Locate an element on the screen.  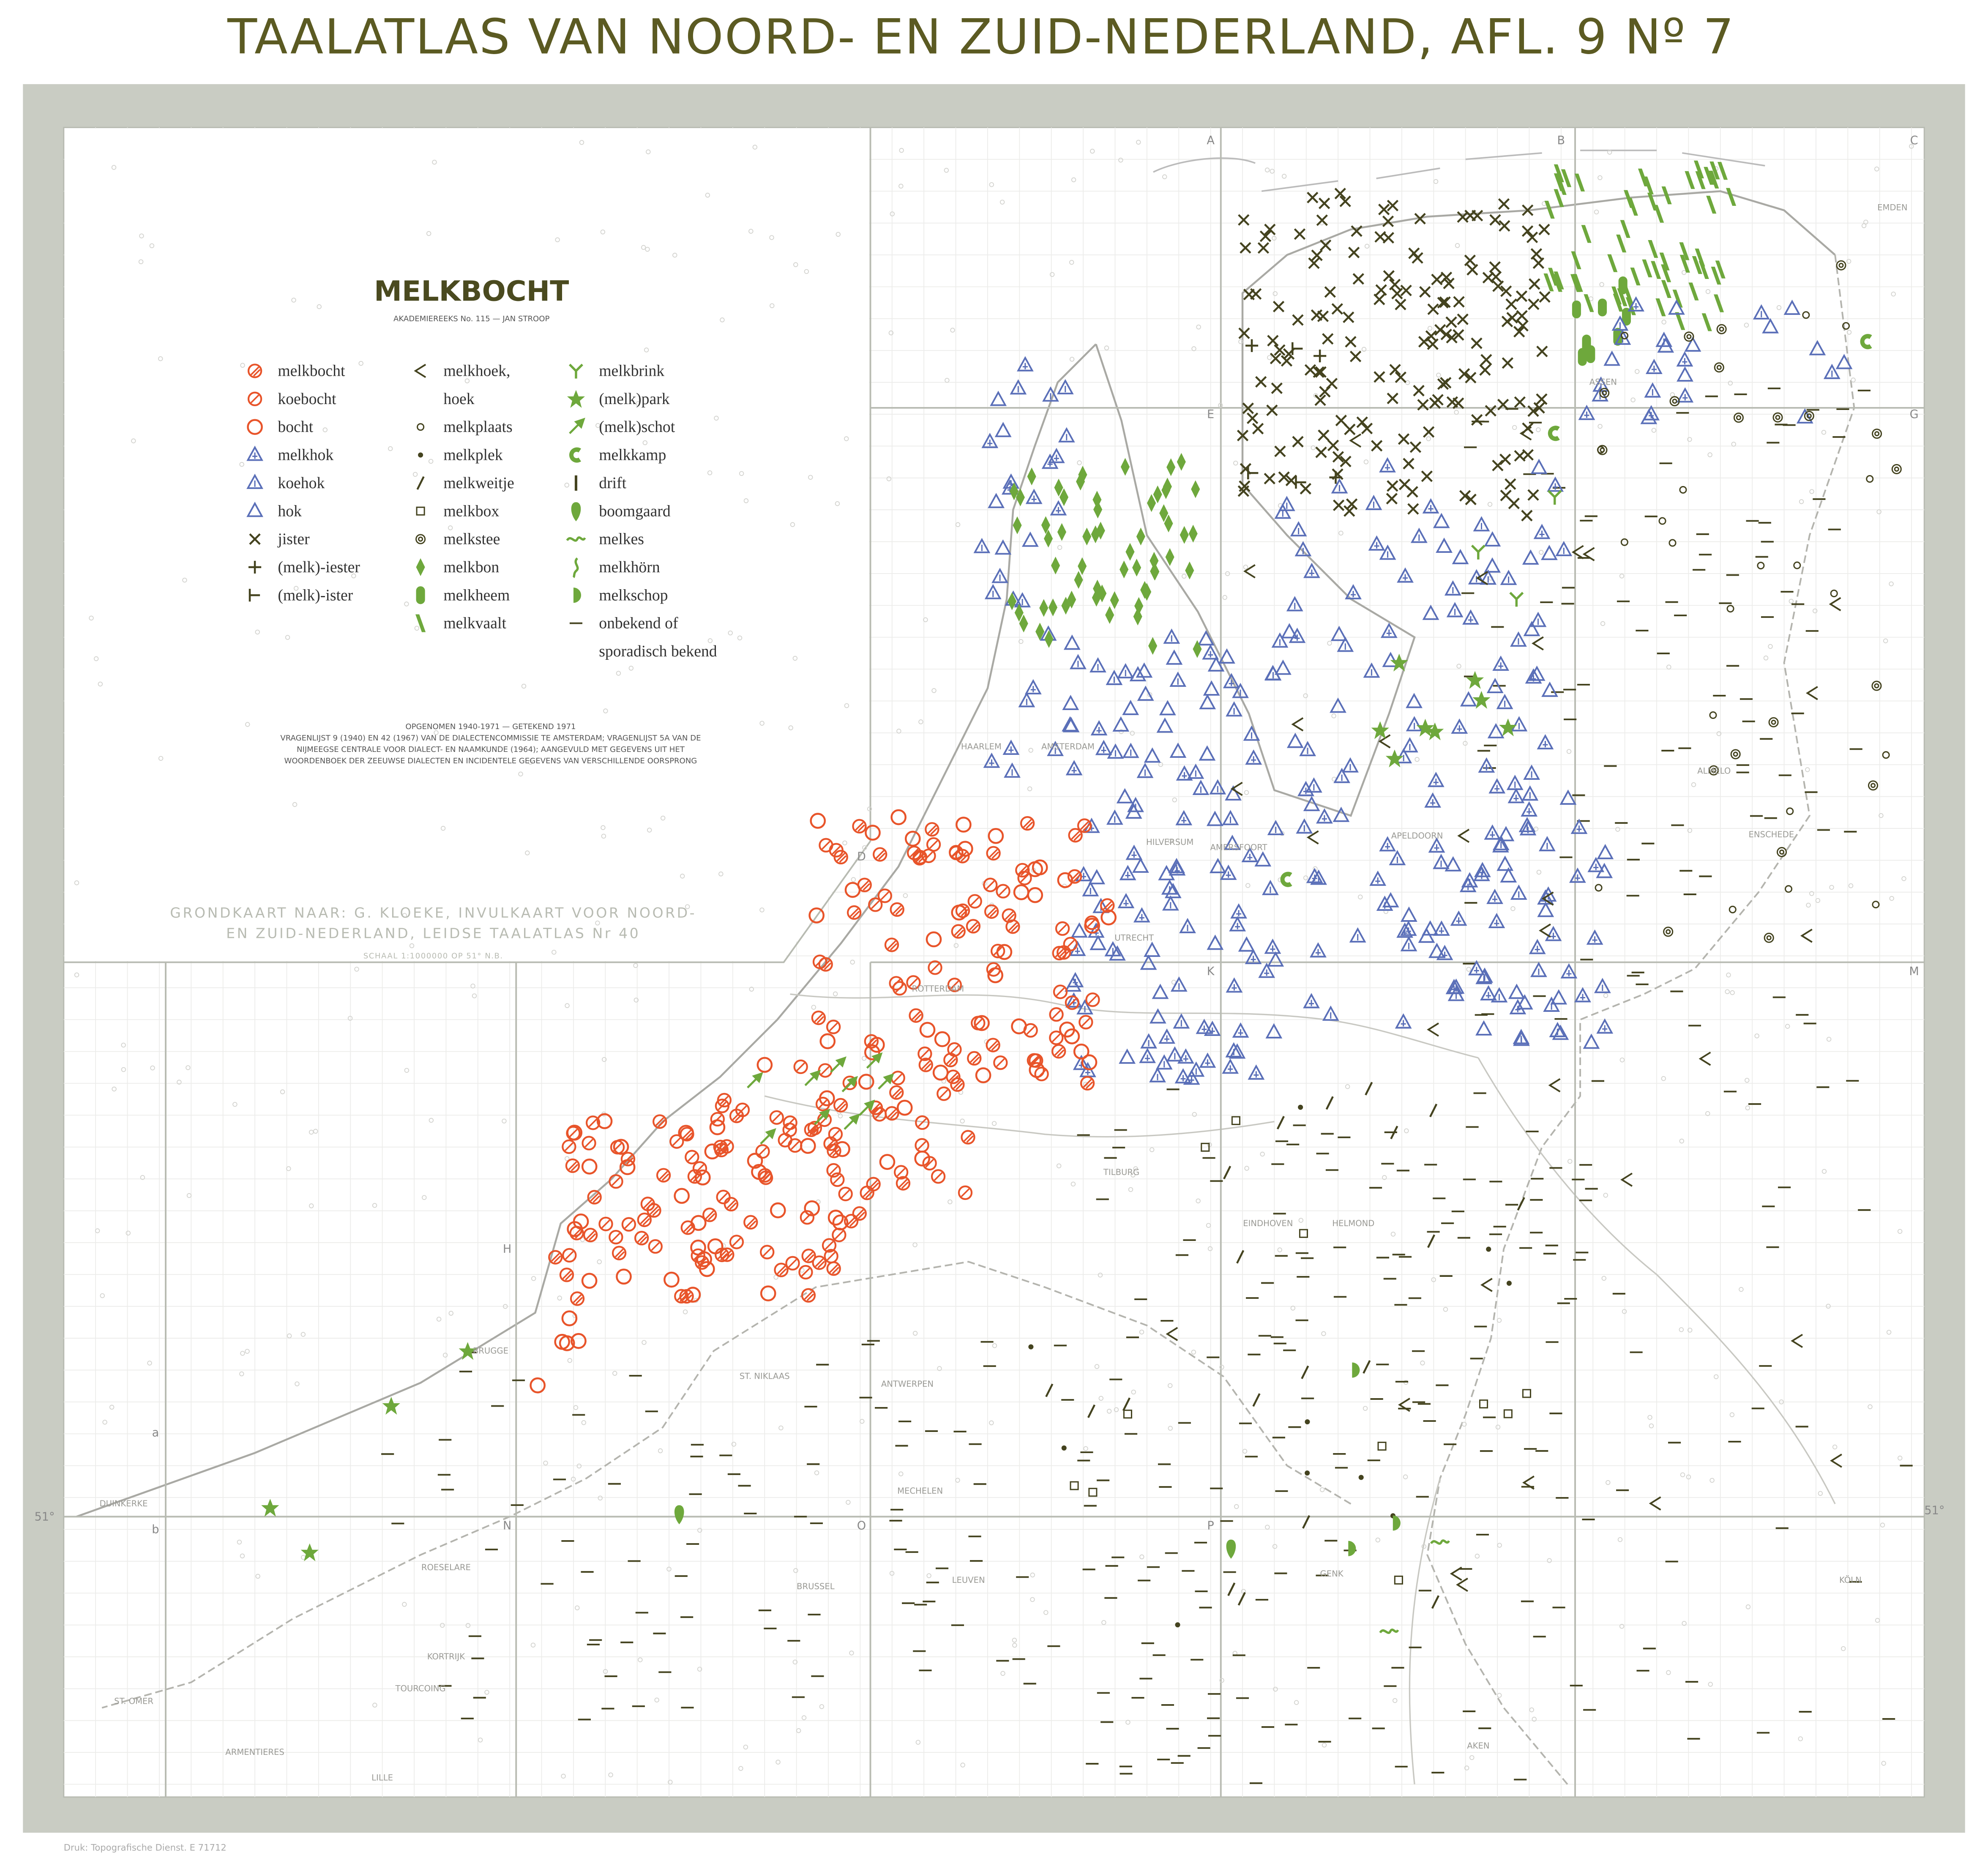
place-name: BRUGGE is located at coordinates (490, 1350).